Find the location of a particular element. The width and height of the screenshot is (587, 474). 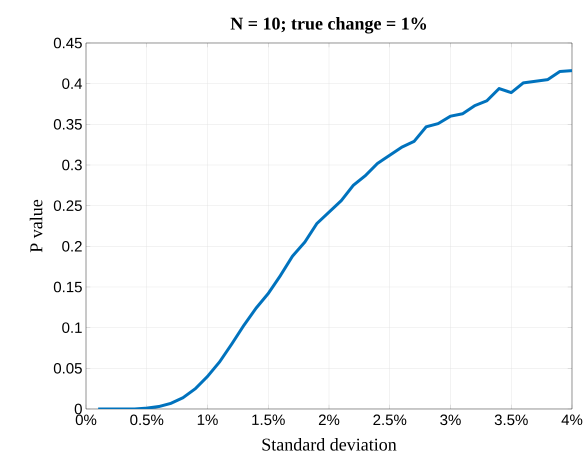

y-tick-label: 0.3 is located at coordinates (72, 165).